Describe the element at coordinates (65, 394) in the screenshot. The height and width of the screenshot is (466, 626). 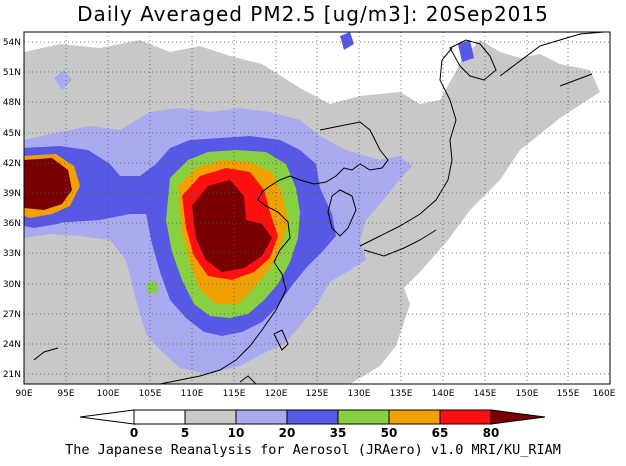
I see `lon-tick-label: 95E` at that location.